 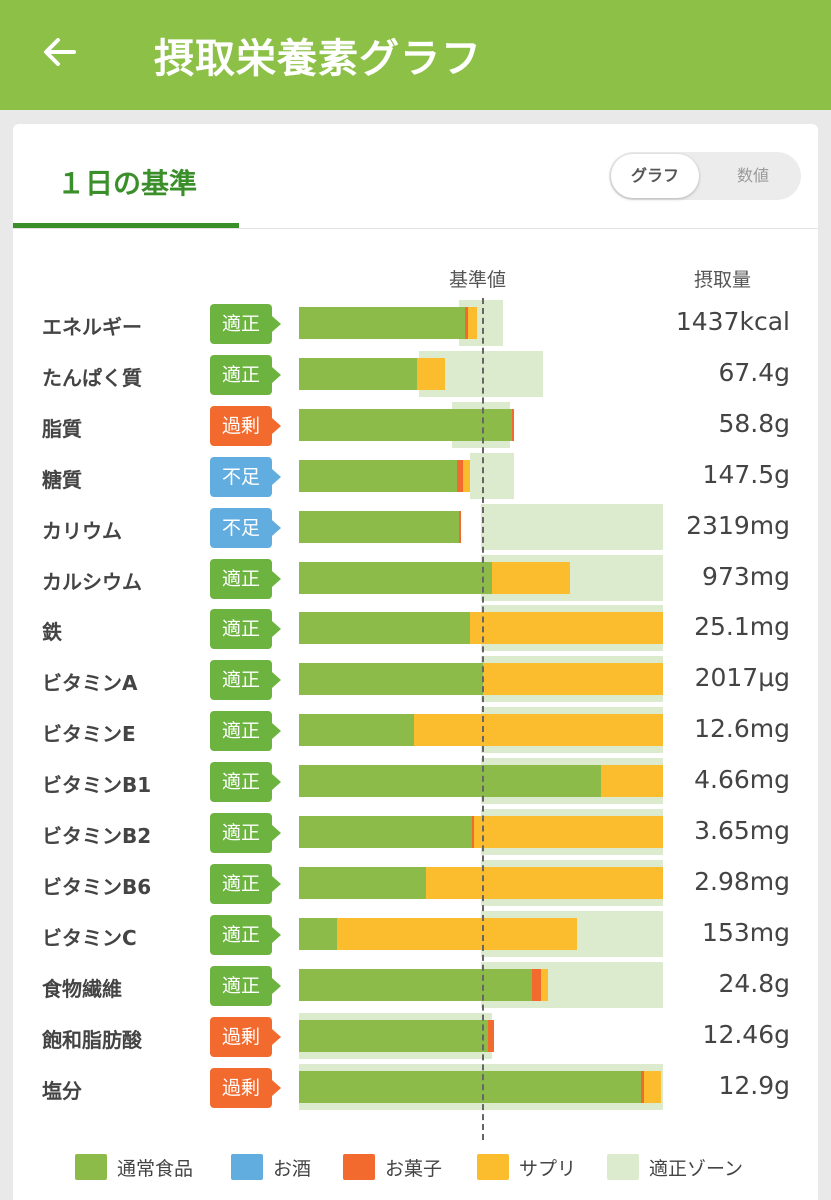 I want to click on nutrient-name: エネルギー, so click(x=92, y=327).